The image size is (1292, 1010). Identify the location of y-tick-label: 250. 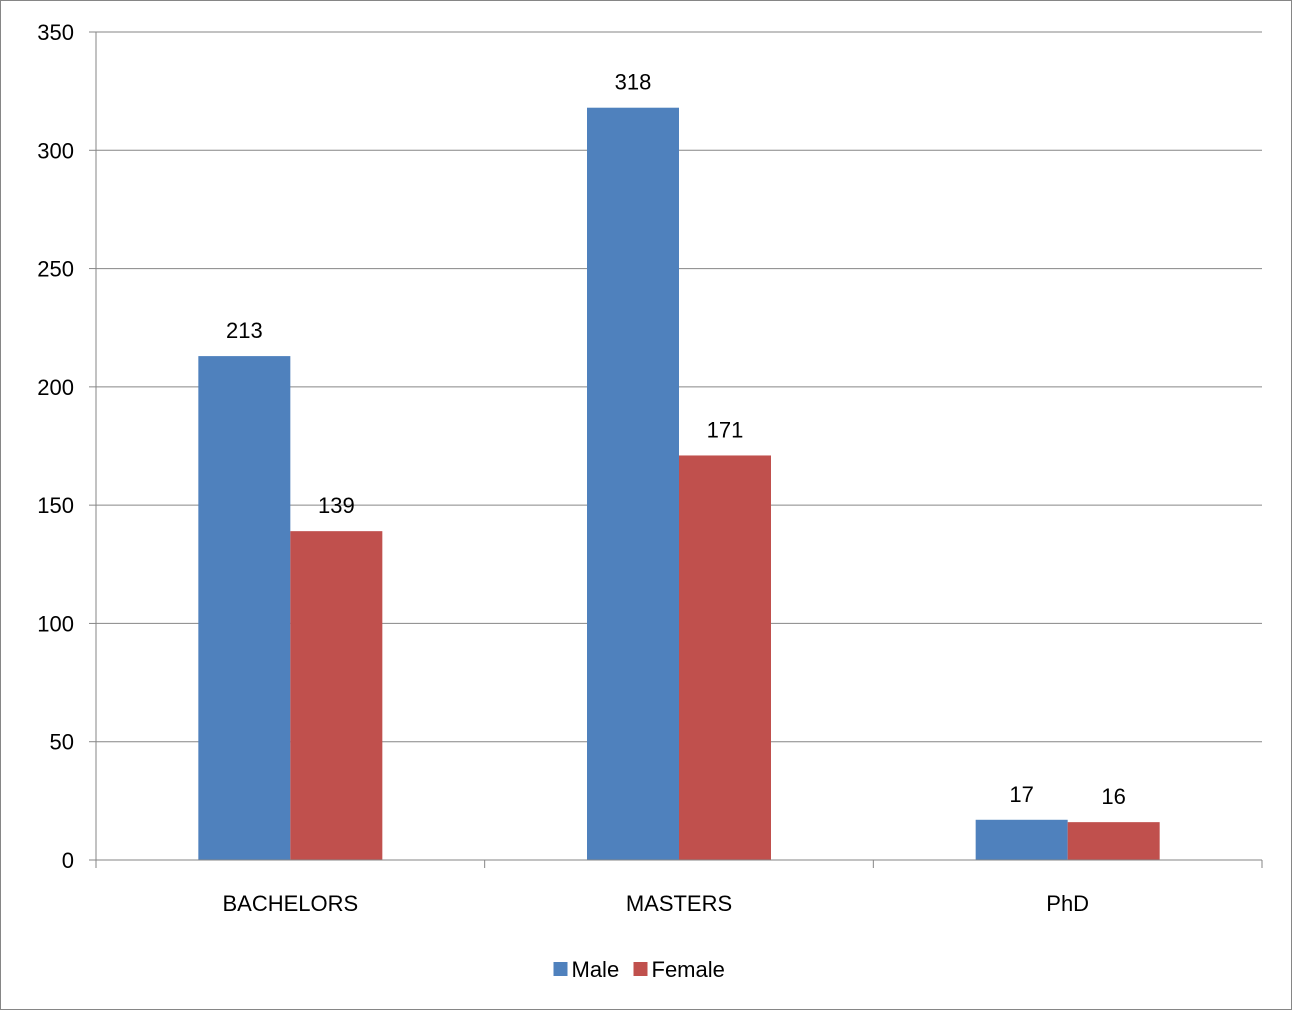
(55, 269).